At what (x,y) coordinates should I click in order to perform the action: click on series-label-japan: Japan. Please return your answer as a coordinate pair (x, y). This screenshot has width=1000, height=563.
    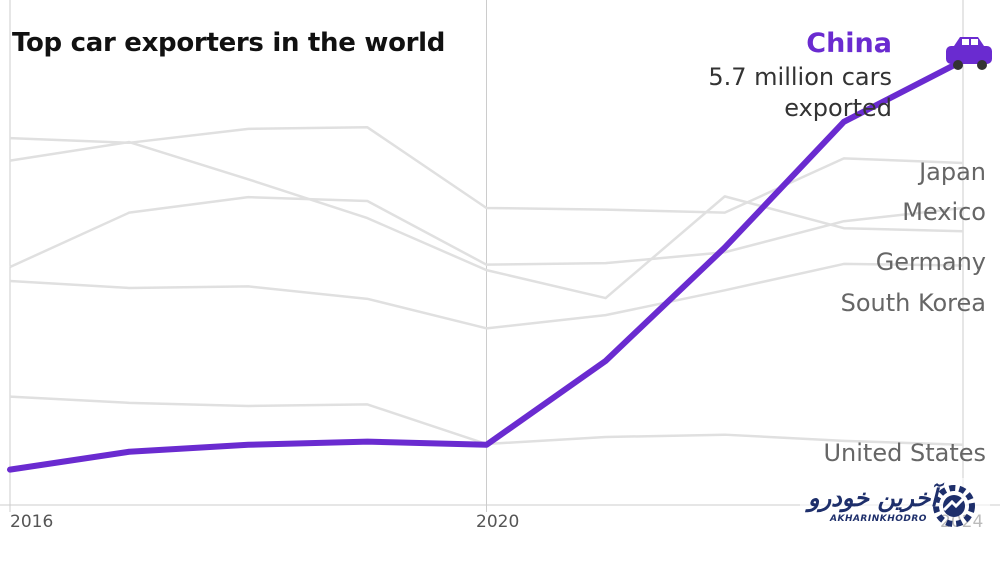
    Looking at the image, I should click on (952, 172).